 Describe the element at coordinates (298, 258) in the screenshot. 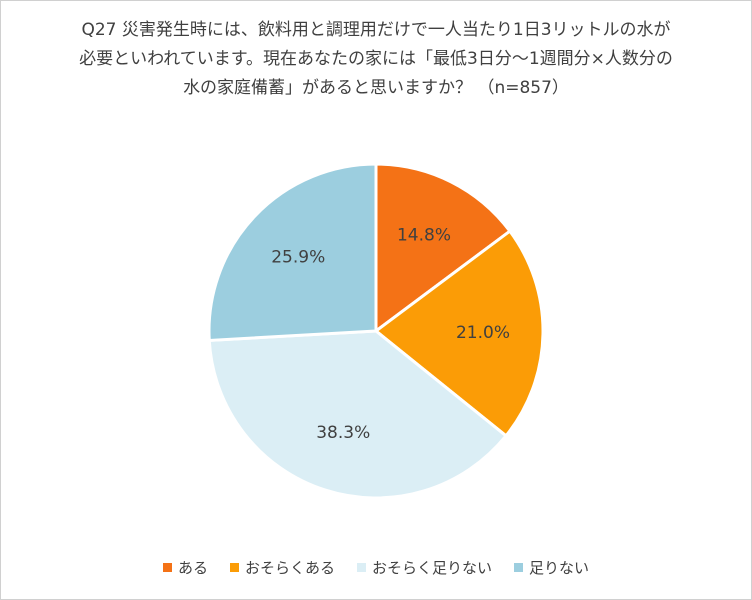

I see `data-label-tarinai: 25.9%` at that location.